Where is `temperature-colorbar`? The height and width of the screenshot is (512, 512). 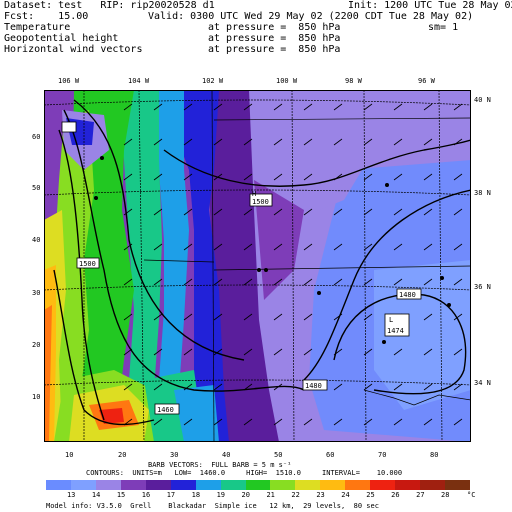 temperature-colorbar is located at coordinates (258, 485).